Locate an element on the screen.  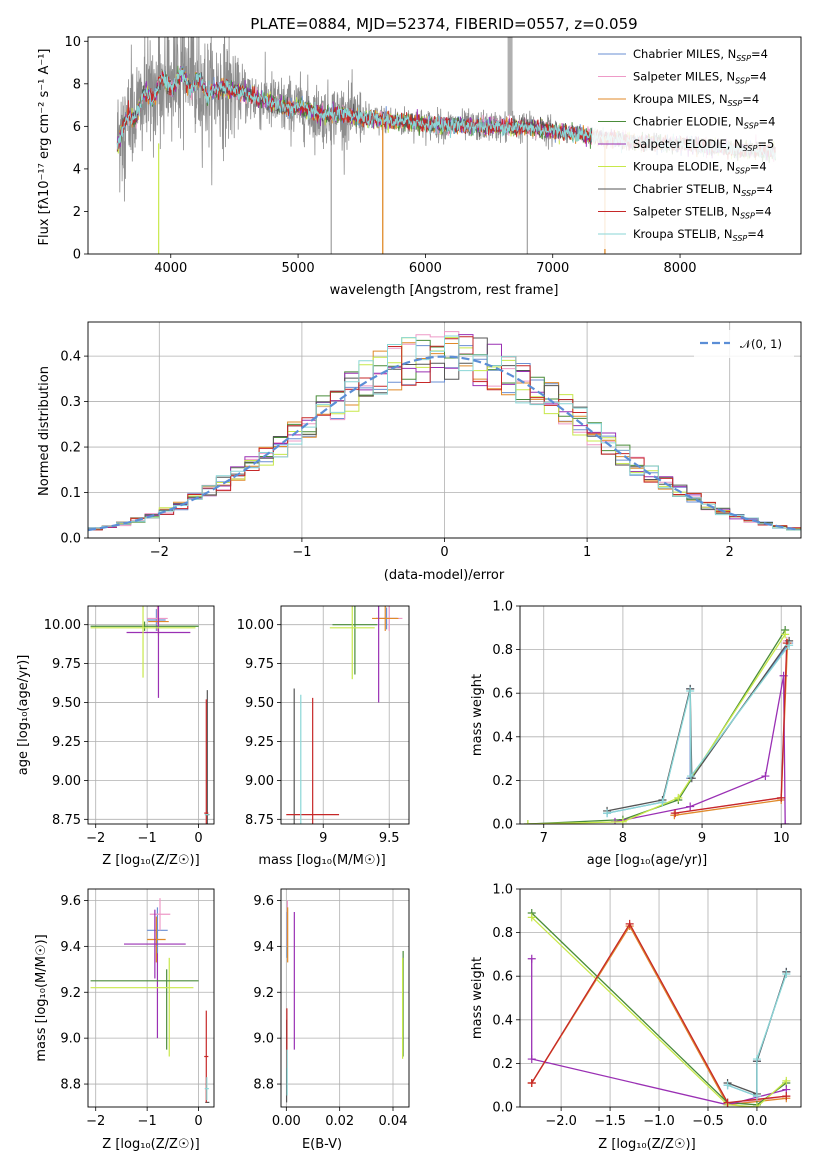
legend-suffix: =5 is located at coordinates (765, 144).